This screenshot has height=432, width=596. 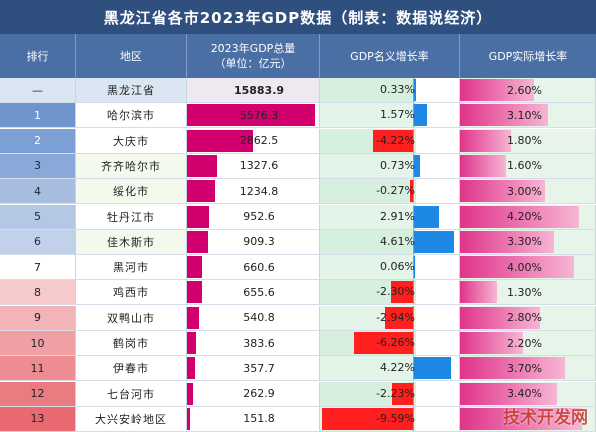 I want to click on region-cell: 鸡西市, so click(x=131, y=293).